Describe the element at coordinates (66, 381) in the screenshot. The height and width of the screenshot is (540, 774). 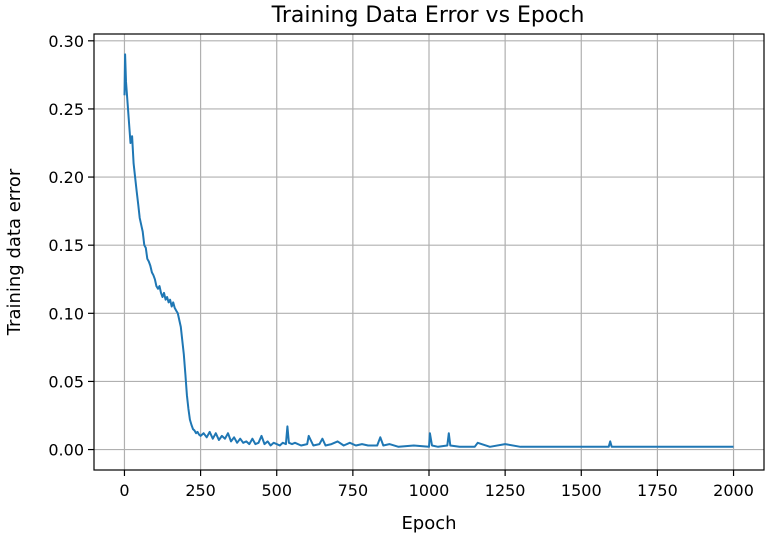
I see `y-tick-label: 0.05` at that location.